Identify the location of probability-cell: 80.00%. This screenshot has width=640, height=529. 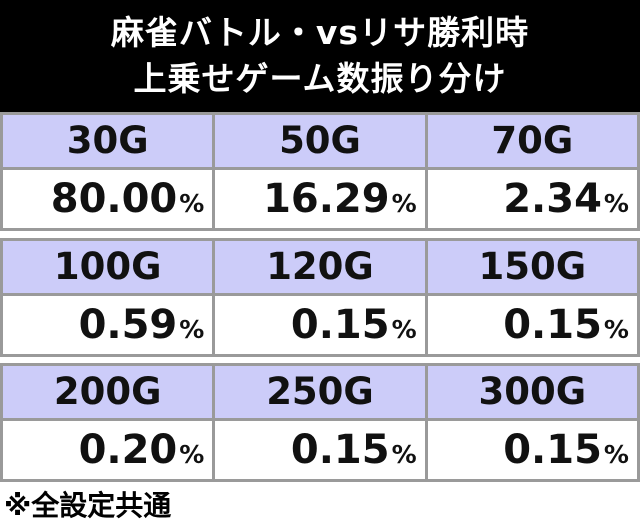
(108, 199).